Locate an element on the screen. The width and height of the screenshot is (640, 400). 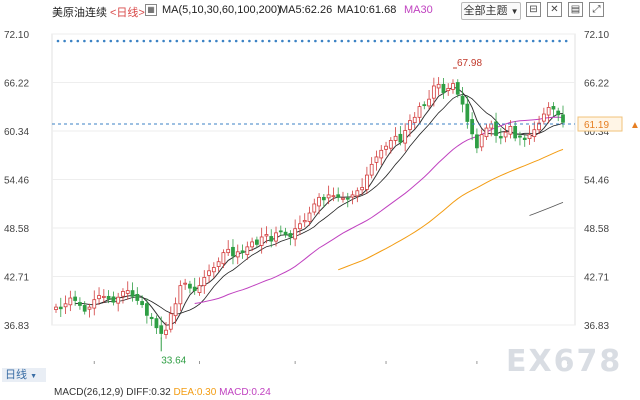
ma5-value: MA5:62.26 is located at coordinates (306, 10).